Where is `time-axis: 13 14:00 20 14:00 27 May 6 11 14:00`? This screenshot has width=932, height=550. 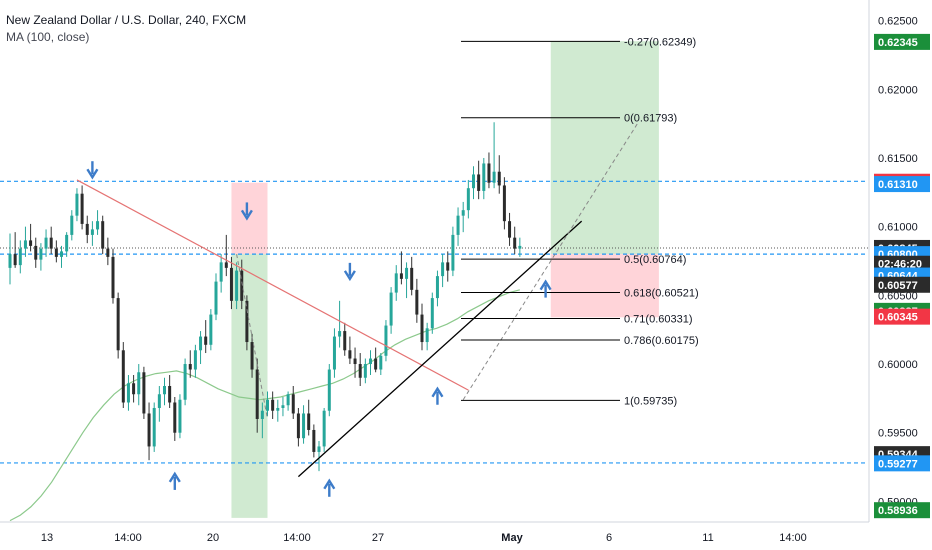 time-axis: 13 14:00 20 14:00 27 May 6 11 14:00 is located at coordinates (434, 532).